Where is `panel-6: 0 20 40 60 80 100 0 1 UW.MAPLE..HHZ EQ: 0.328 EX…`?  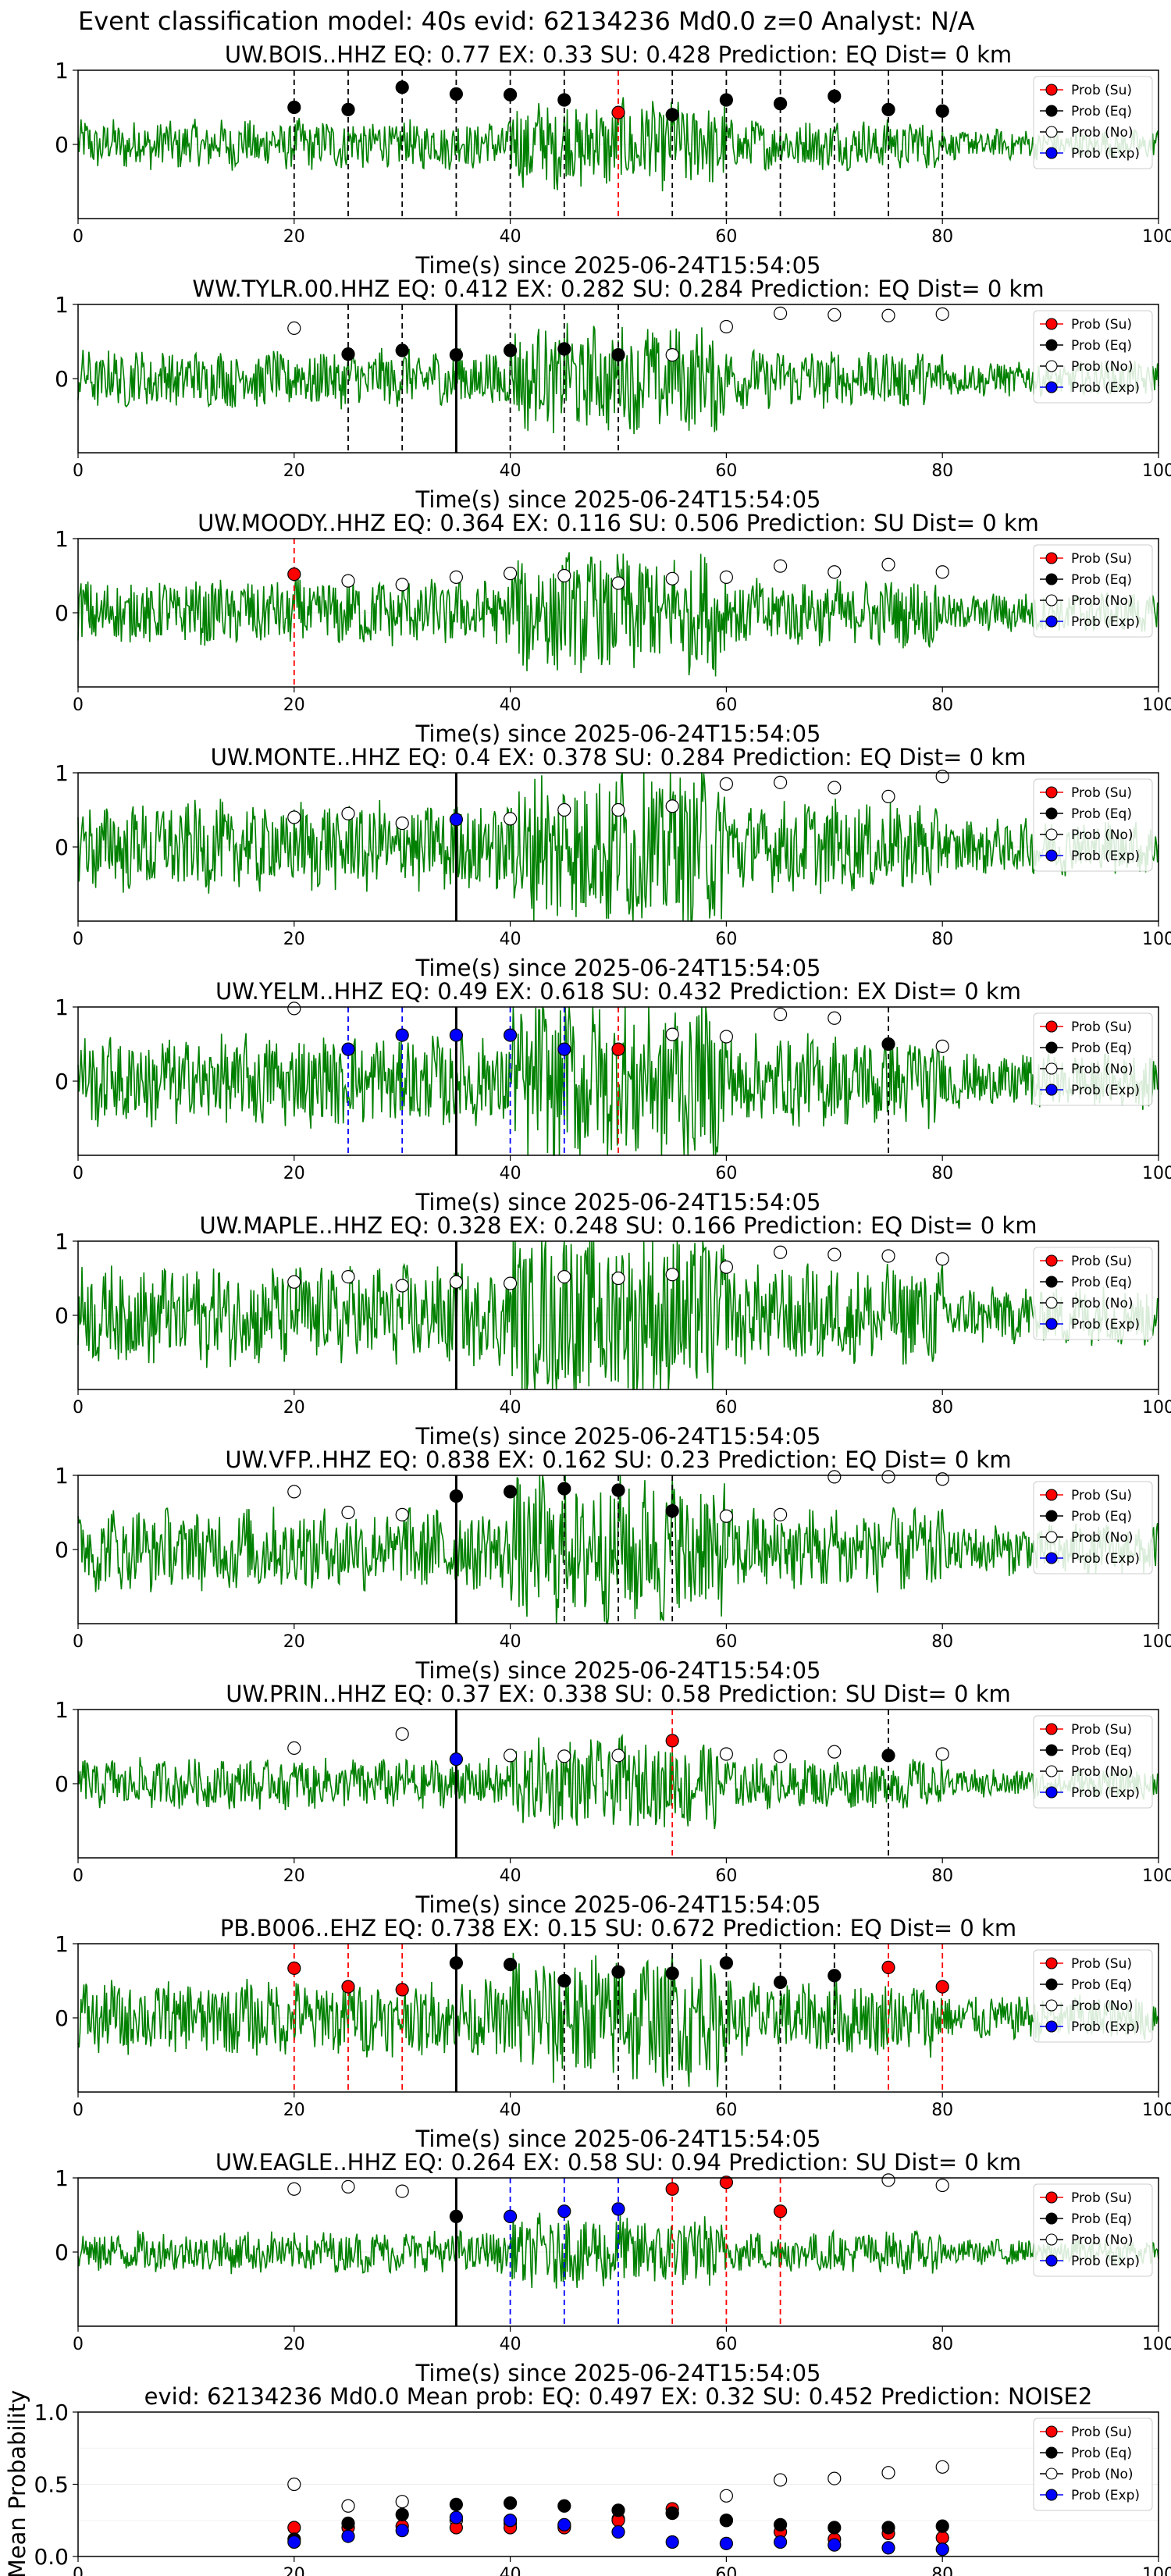 panel-6: 0 20 40 60 80 100 0 1 UW.MAPLE..HHZ EQ: 0.328 EX… is located at coordinates (613, 1331).